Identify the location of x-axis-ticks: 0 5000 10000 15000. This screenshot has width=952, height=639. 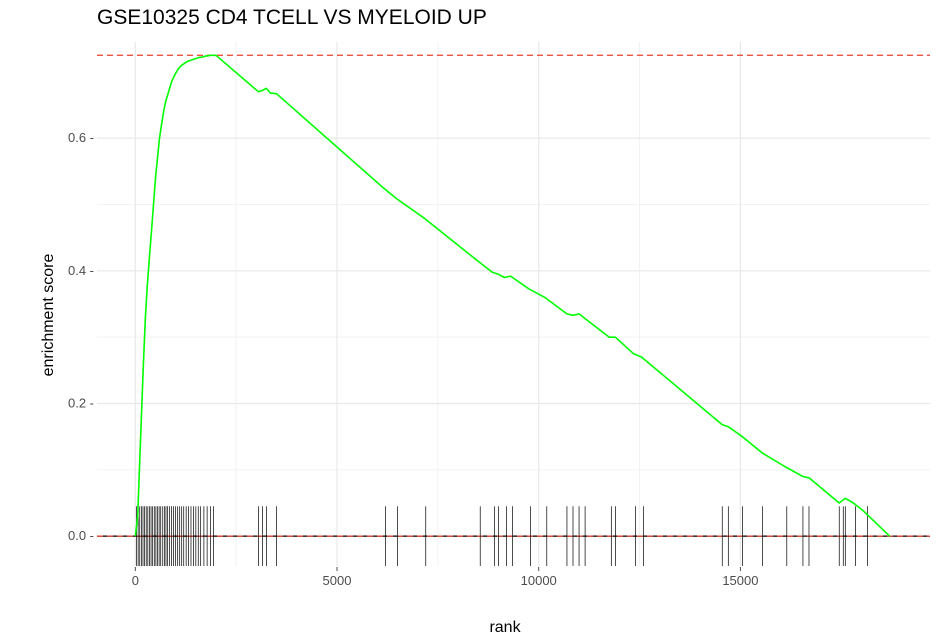
(445, 577).